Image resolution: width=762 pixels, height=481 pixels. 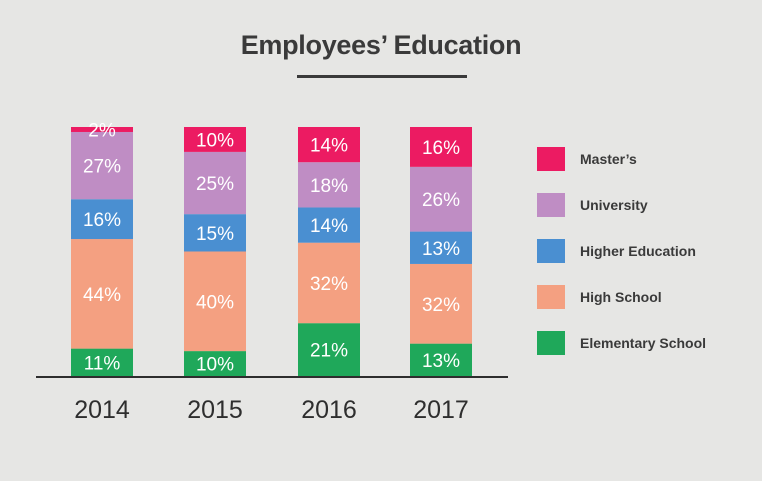 I want to click on data-label-2016-high-school: 32%, so click(x=329, y=284).